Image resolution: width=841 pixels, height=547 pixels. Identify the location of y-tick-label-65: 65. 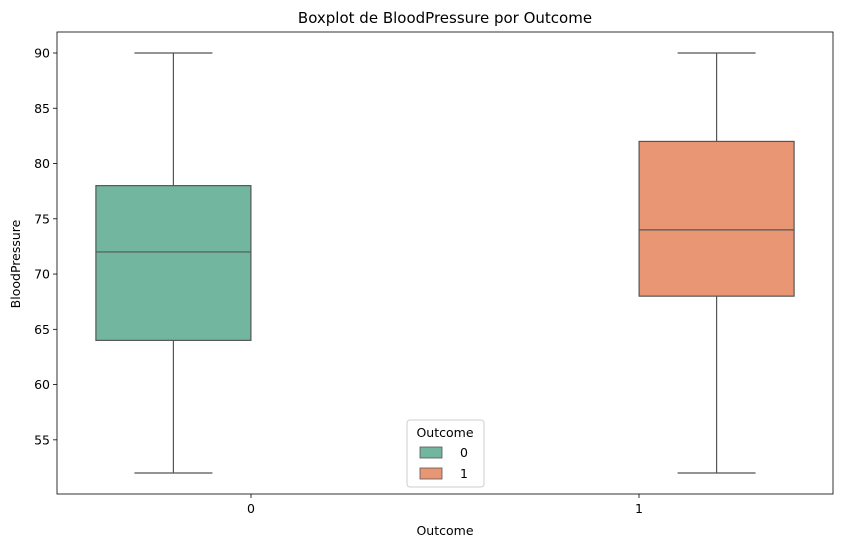
(42, 329).